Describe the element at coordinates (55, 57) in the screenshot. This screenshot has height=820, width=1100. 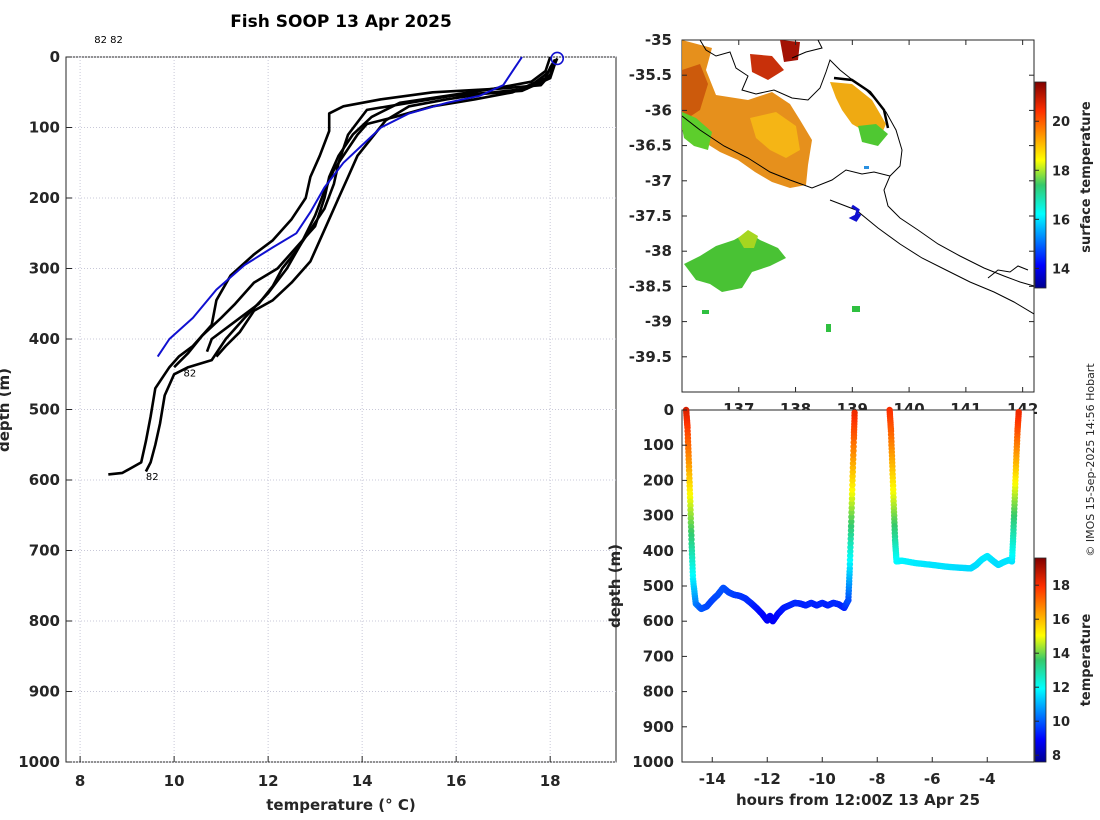
I see `profile-y-tick-label: 0` at that location.